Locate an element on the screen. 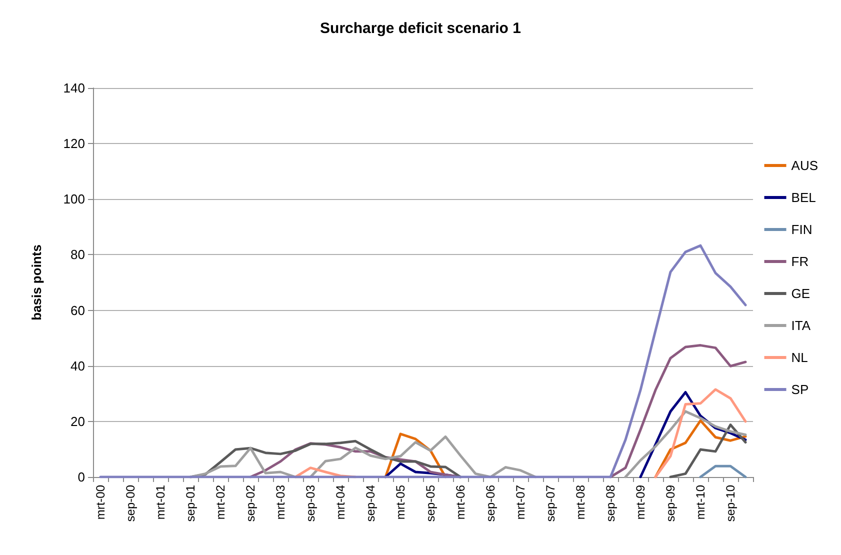  x-tick-label: mrt-00 is located at coordinates (101, 502).